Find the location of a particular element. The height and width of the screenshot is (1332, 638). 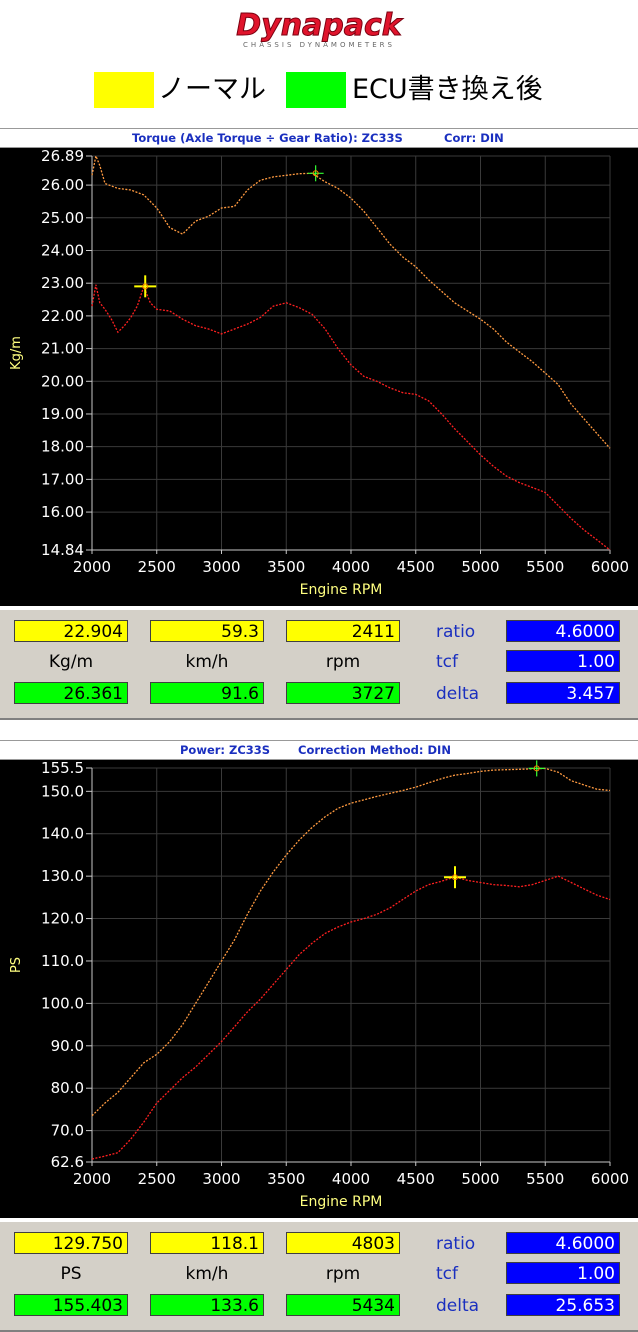

power-ratio-label: ratio is located at coordinates (456, 1244).